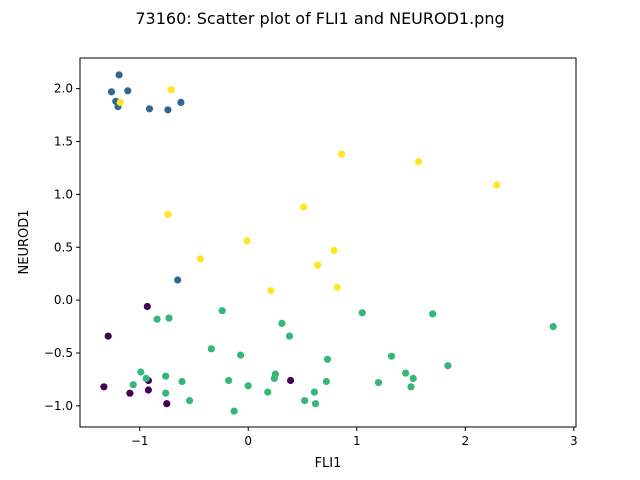 The image size is (640, 480). Describe the element at coordinates (63, 142) in the screenshot. I see `y-tick-label: 1.5` at that location.